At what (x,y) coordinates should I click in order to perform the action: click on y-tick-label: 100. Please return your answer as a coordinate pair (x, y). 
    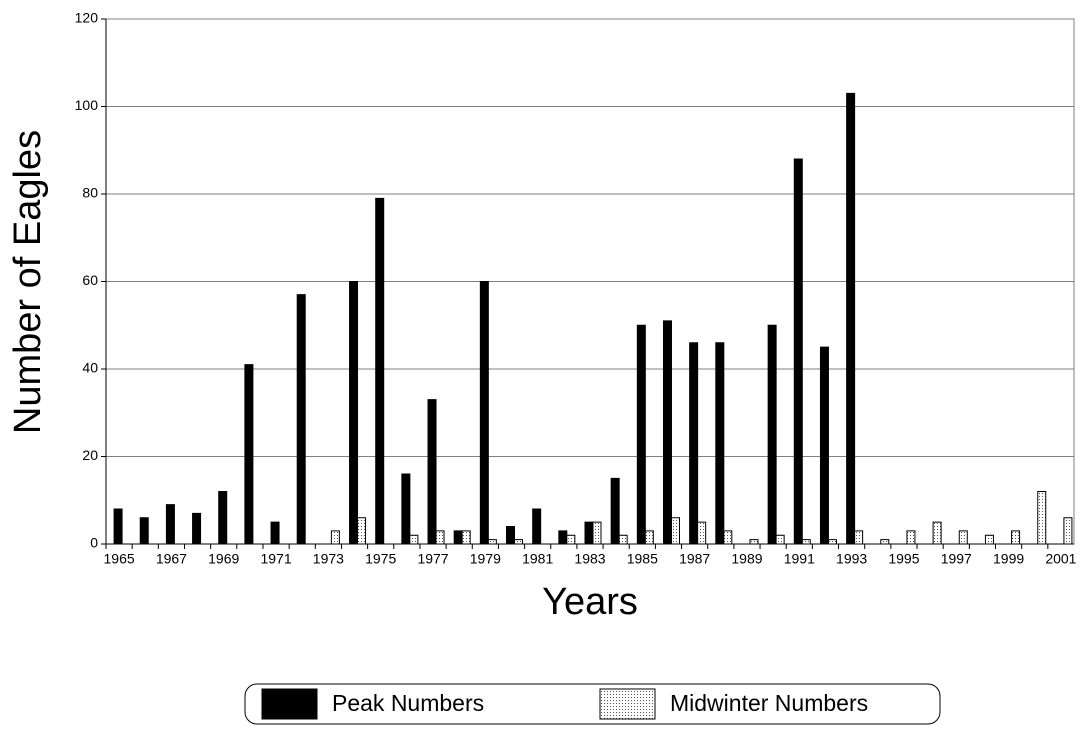
    Looking at the image, I should click on (87, 105).